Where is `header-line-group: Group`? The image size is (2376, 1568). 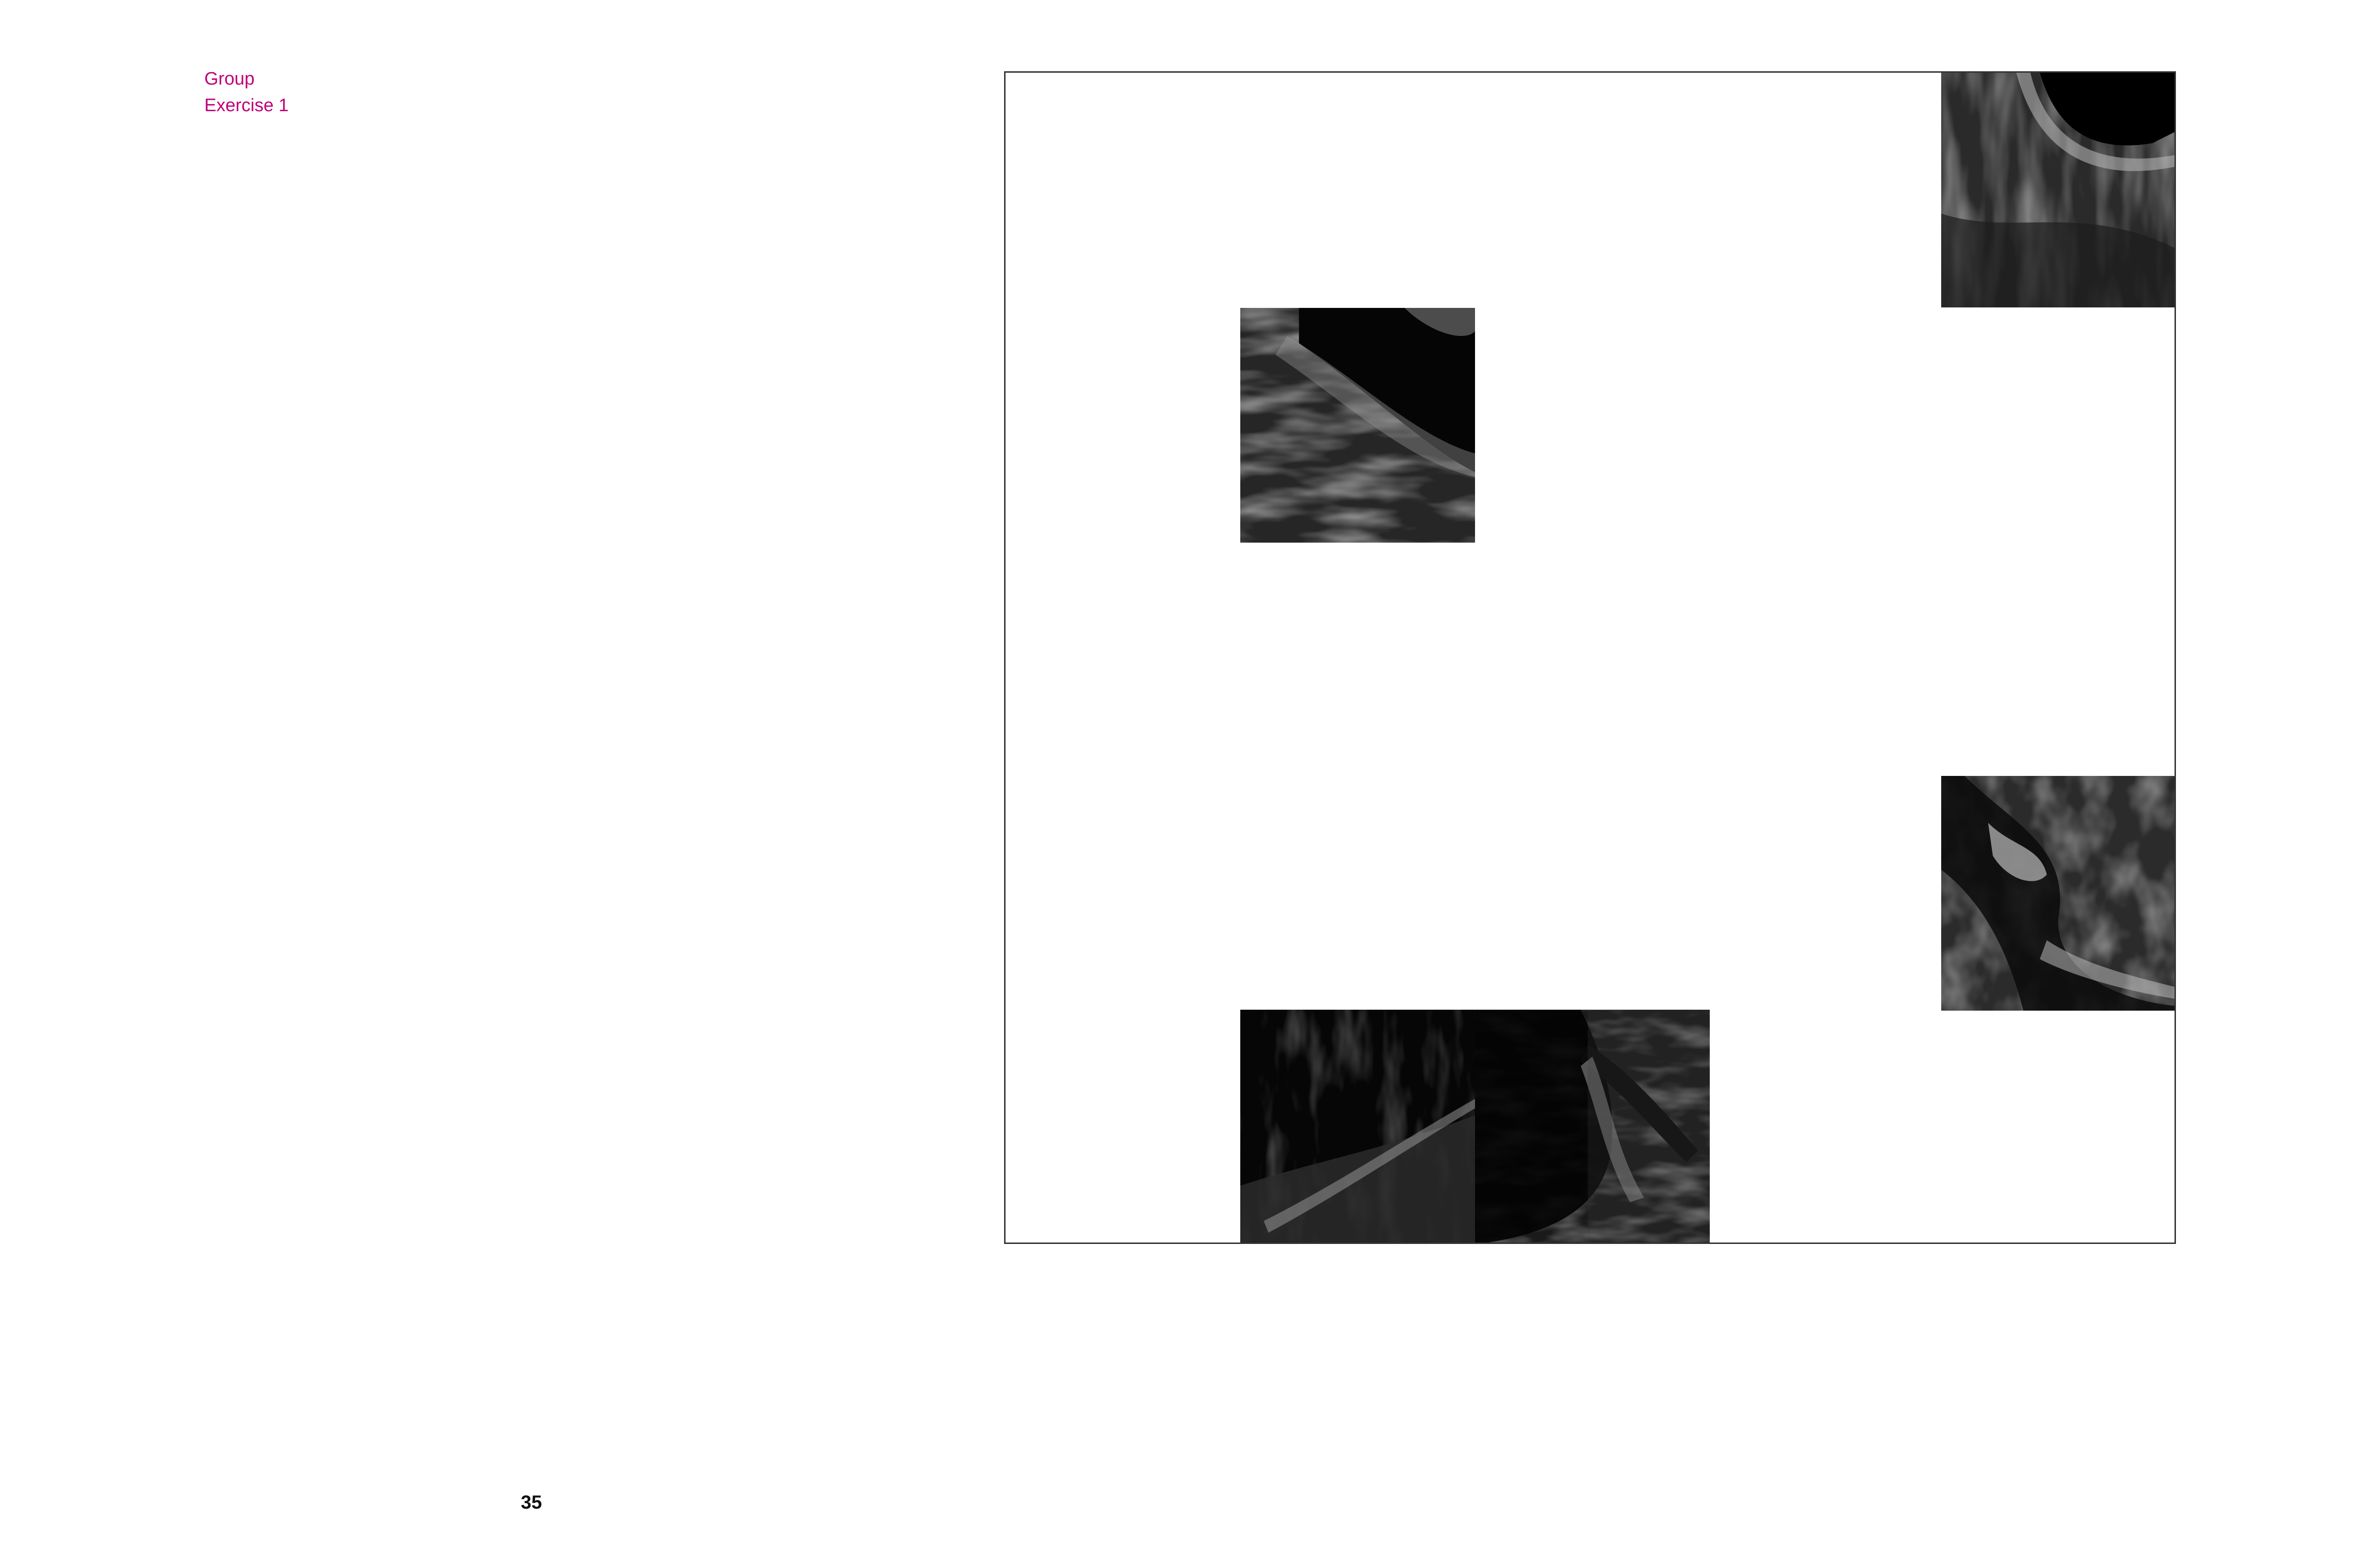
header-line-group: Group is located at coordinates (229, 79).